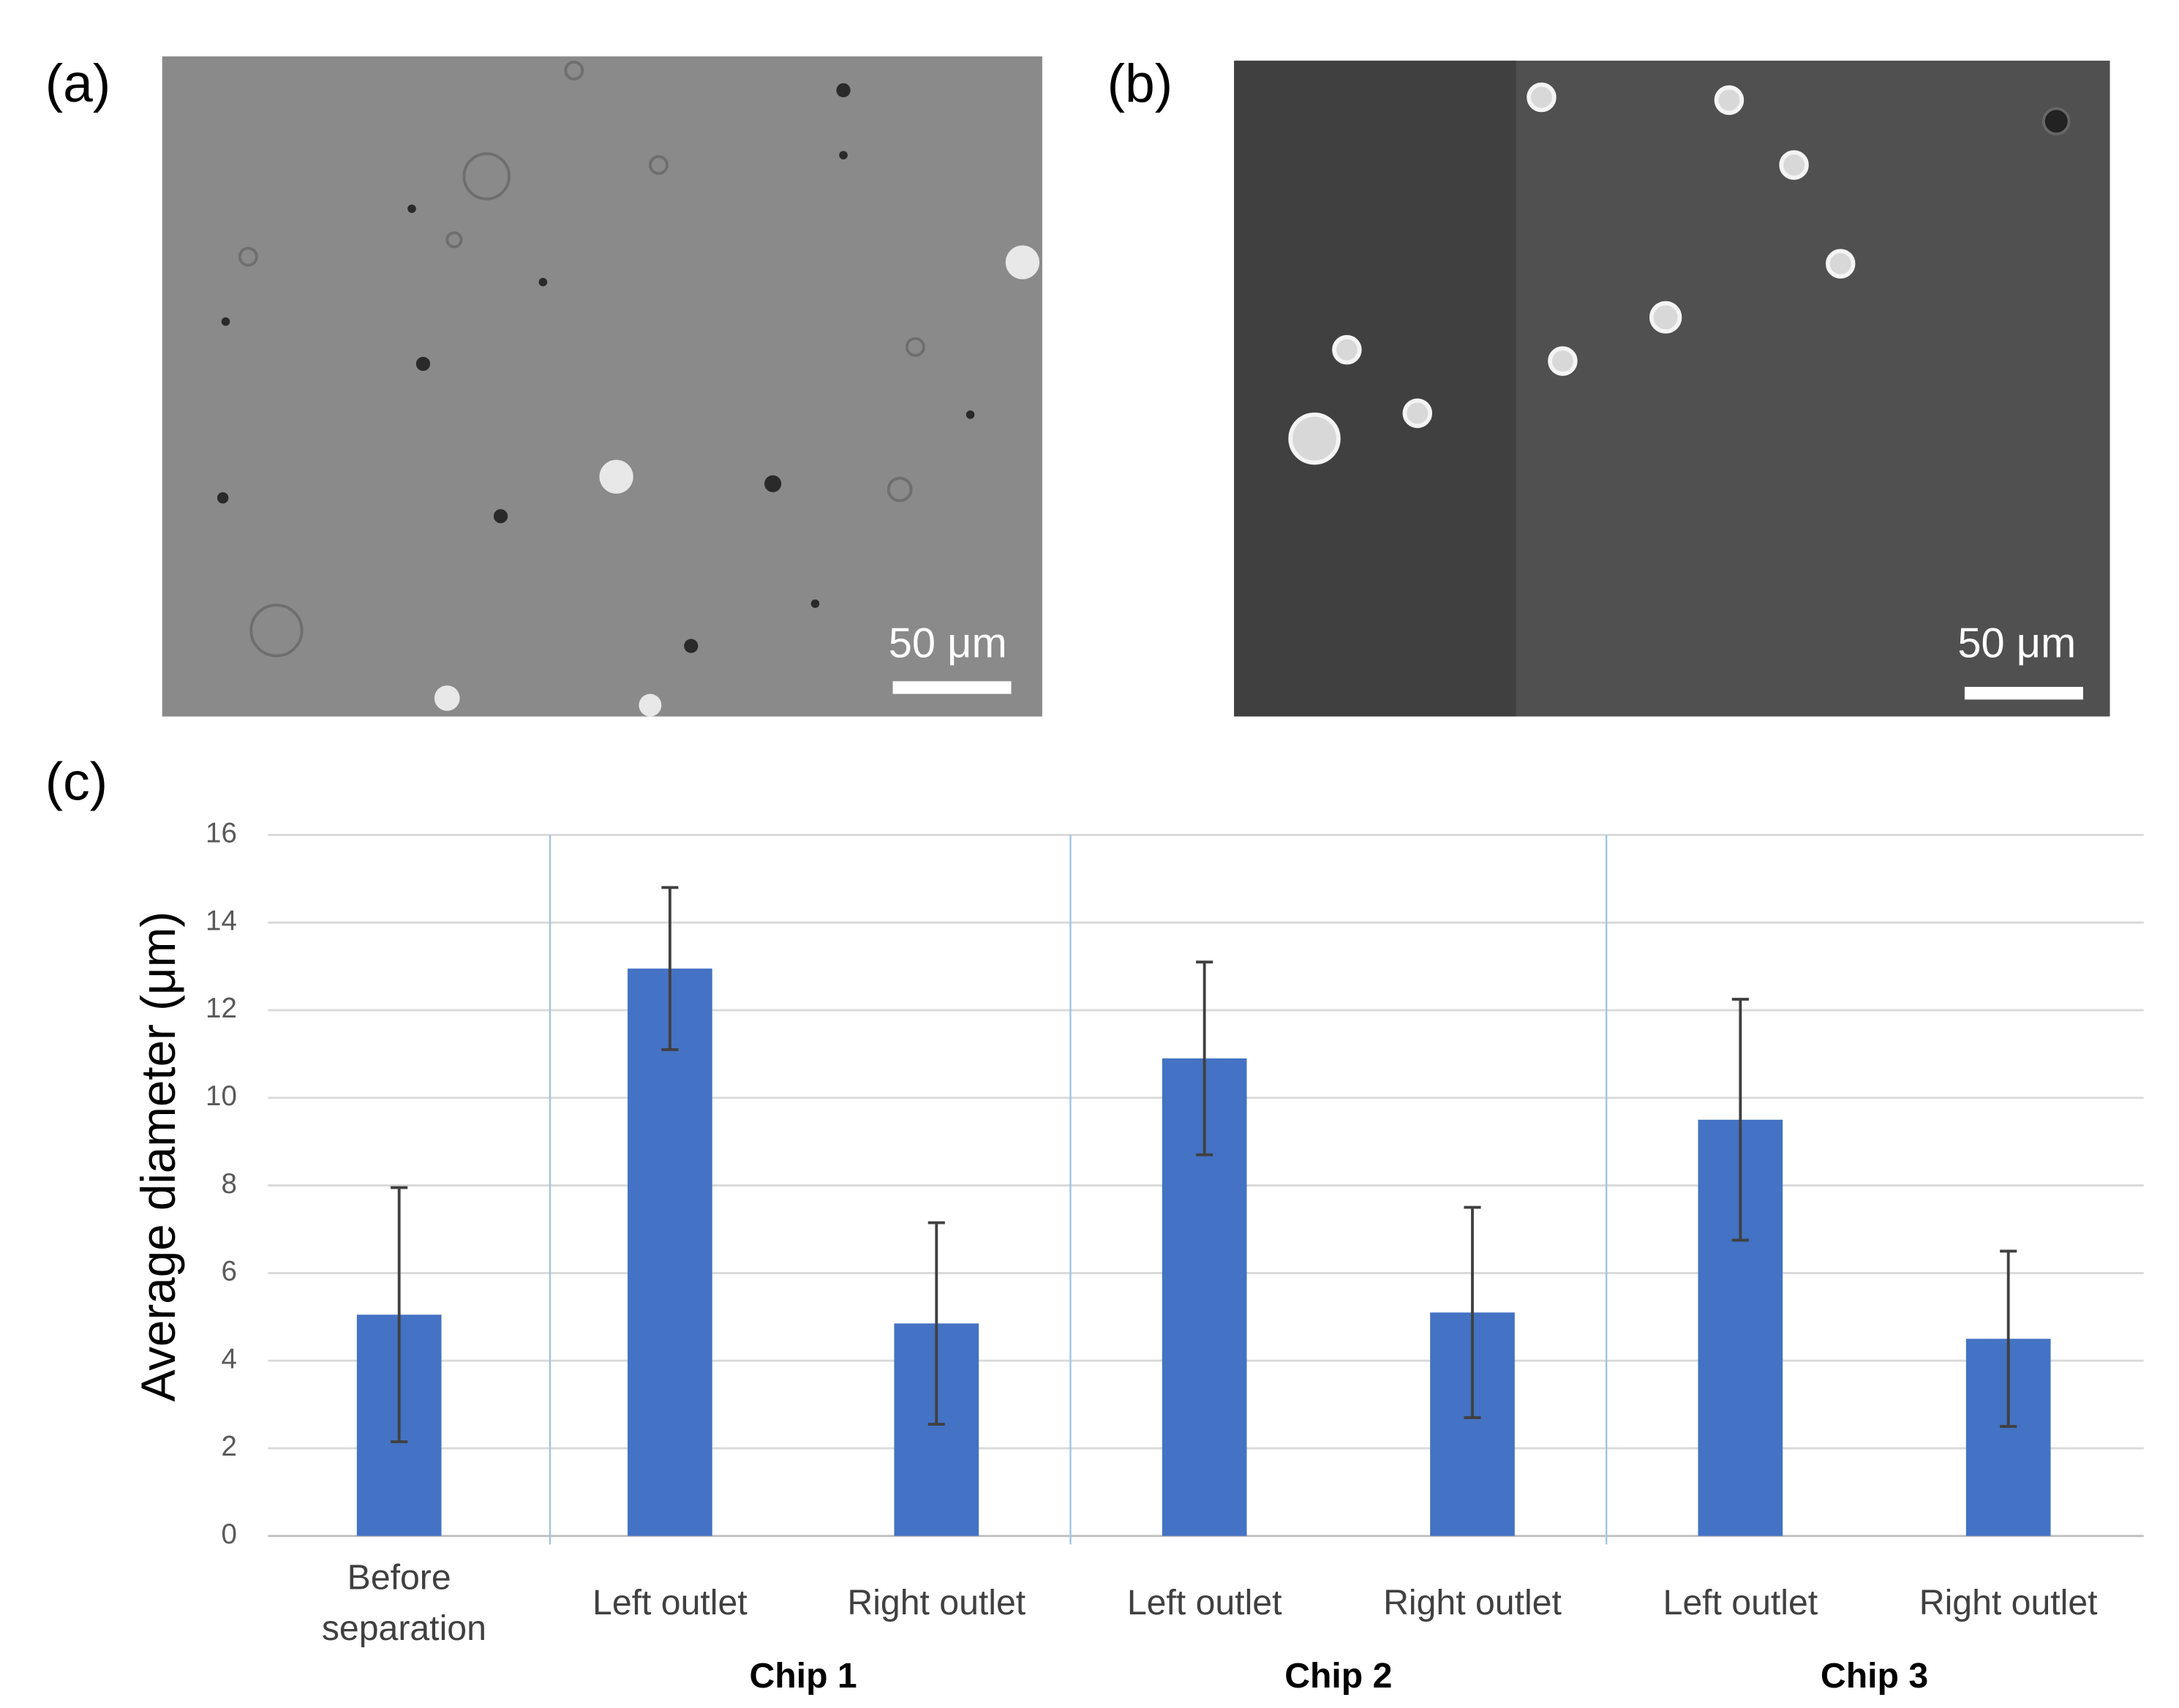  What do you see at coordinates (229, 1534) in the screenshot?
I see `y-tick-label: 0` at bounding box center [229, 1534].